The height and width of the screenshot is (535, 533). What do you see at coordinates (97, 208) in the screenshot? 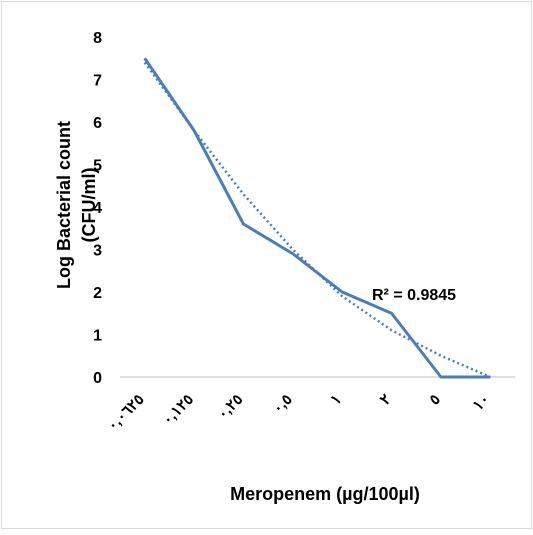
I see `y-tick-label: 4` at bounding box center [97, 208].